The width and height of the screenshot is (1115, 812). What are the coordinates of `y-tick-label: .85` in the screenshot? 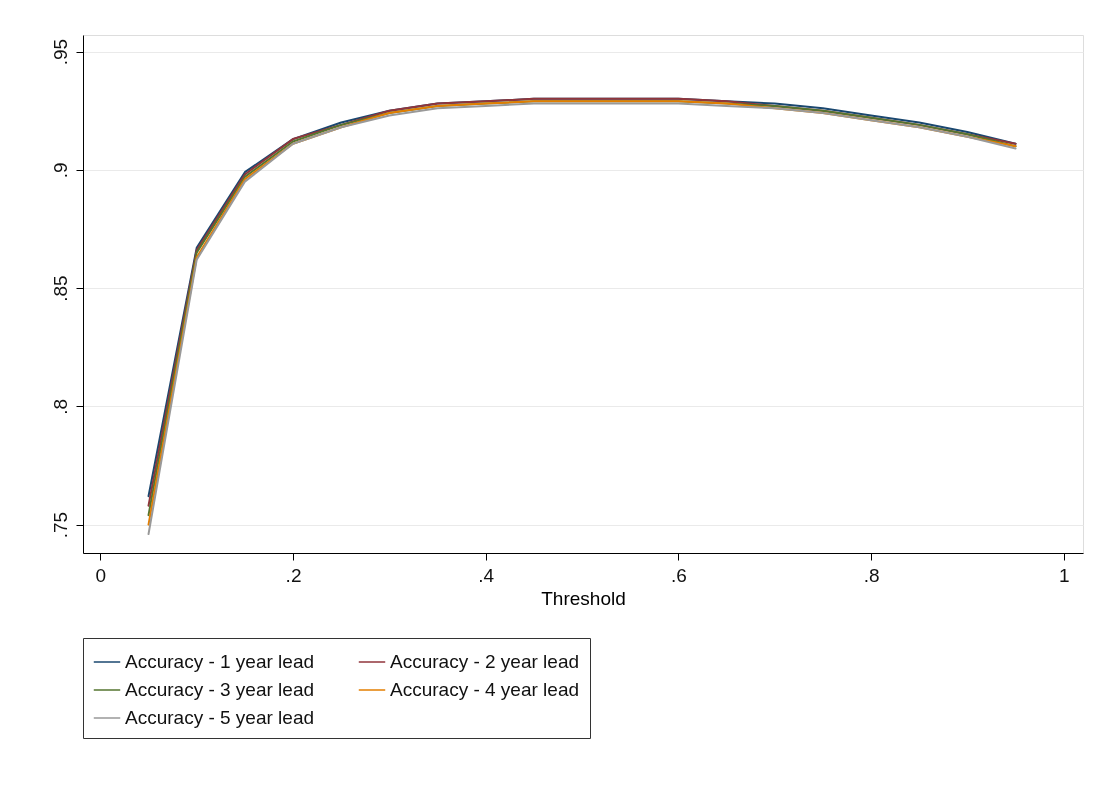 It's located at (60, 288).